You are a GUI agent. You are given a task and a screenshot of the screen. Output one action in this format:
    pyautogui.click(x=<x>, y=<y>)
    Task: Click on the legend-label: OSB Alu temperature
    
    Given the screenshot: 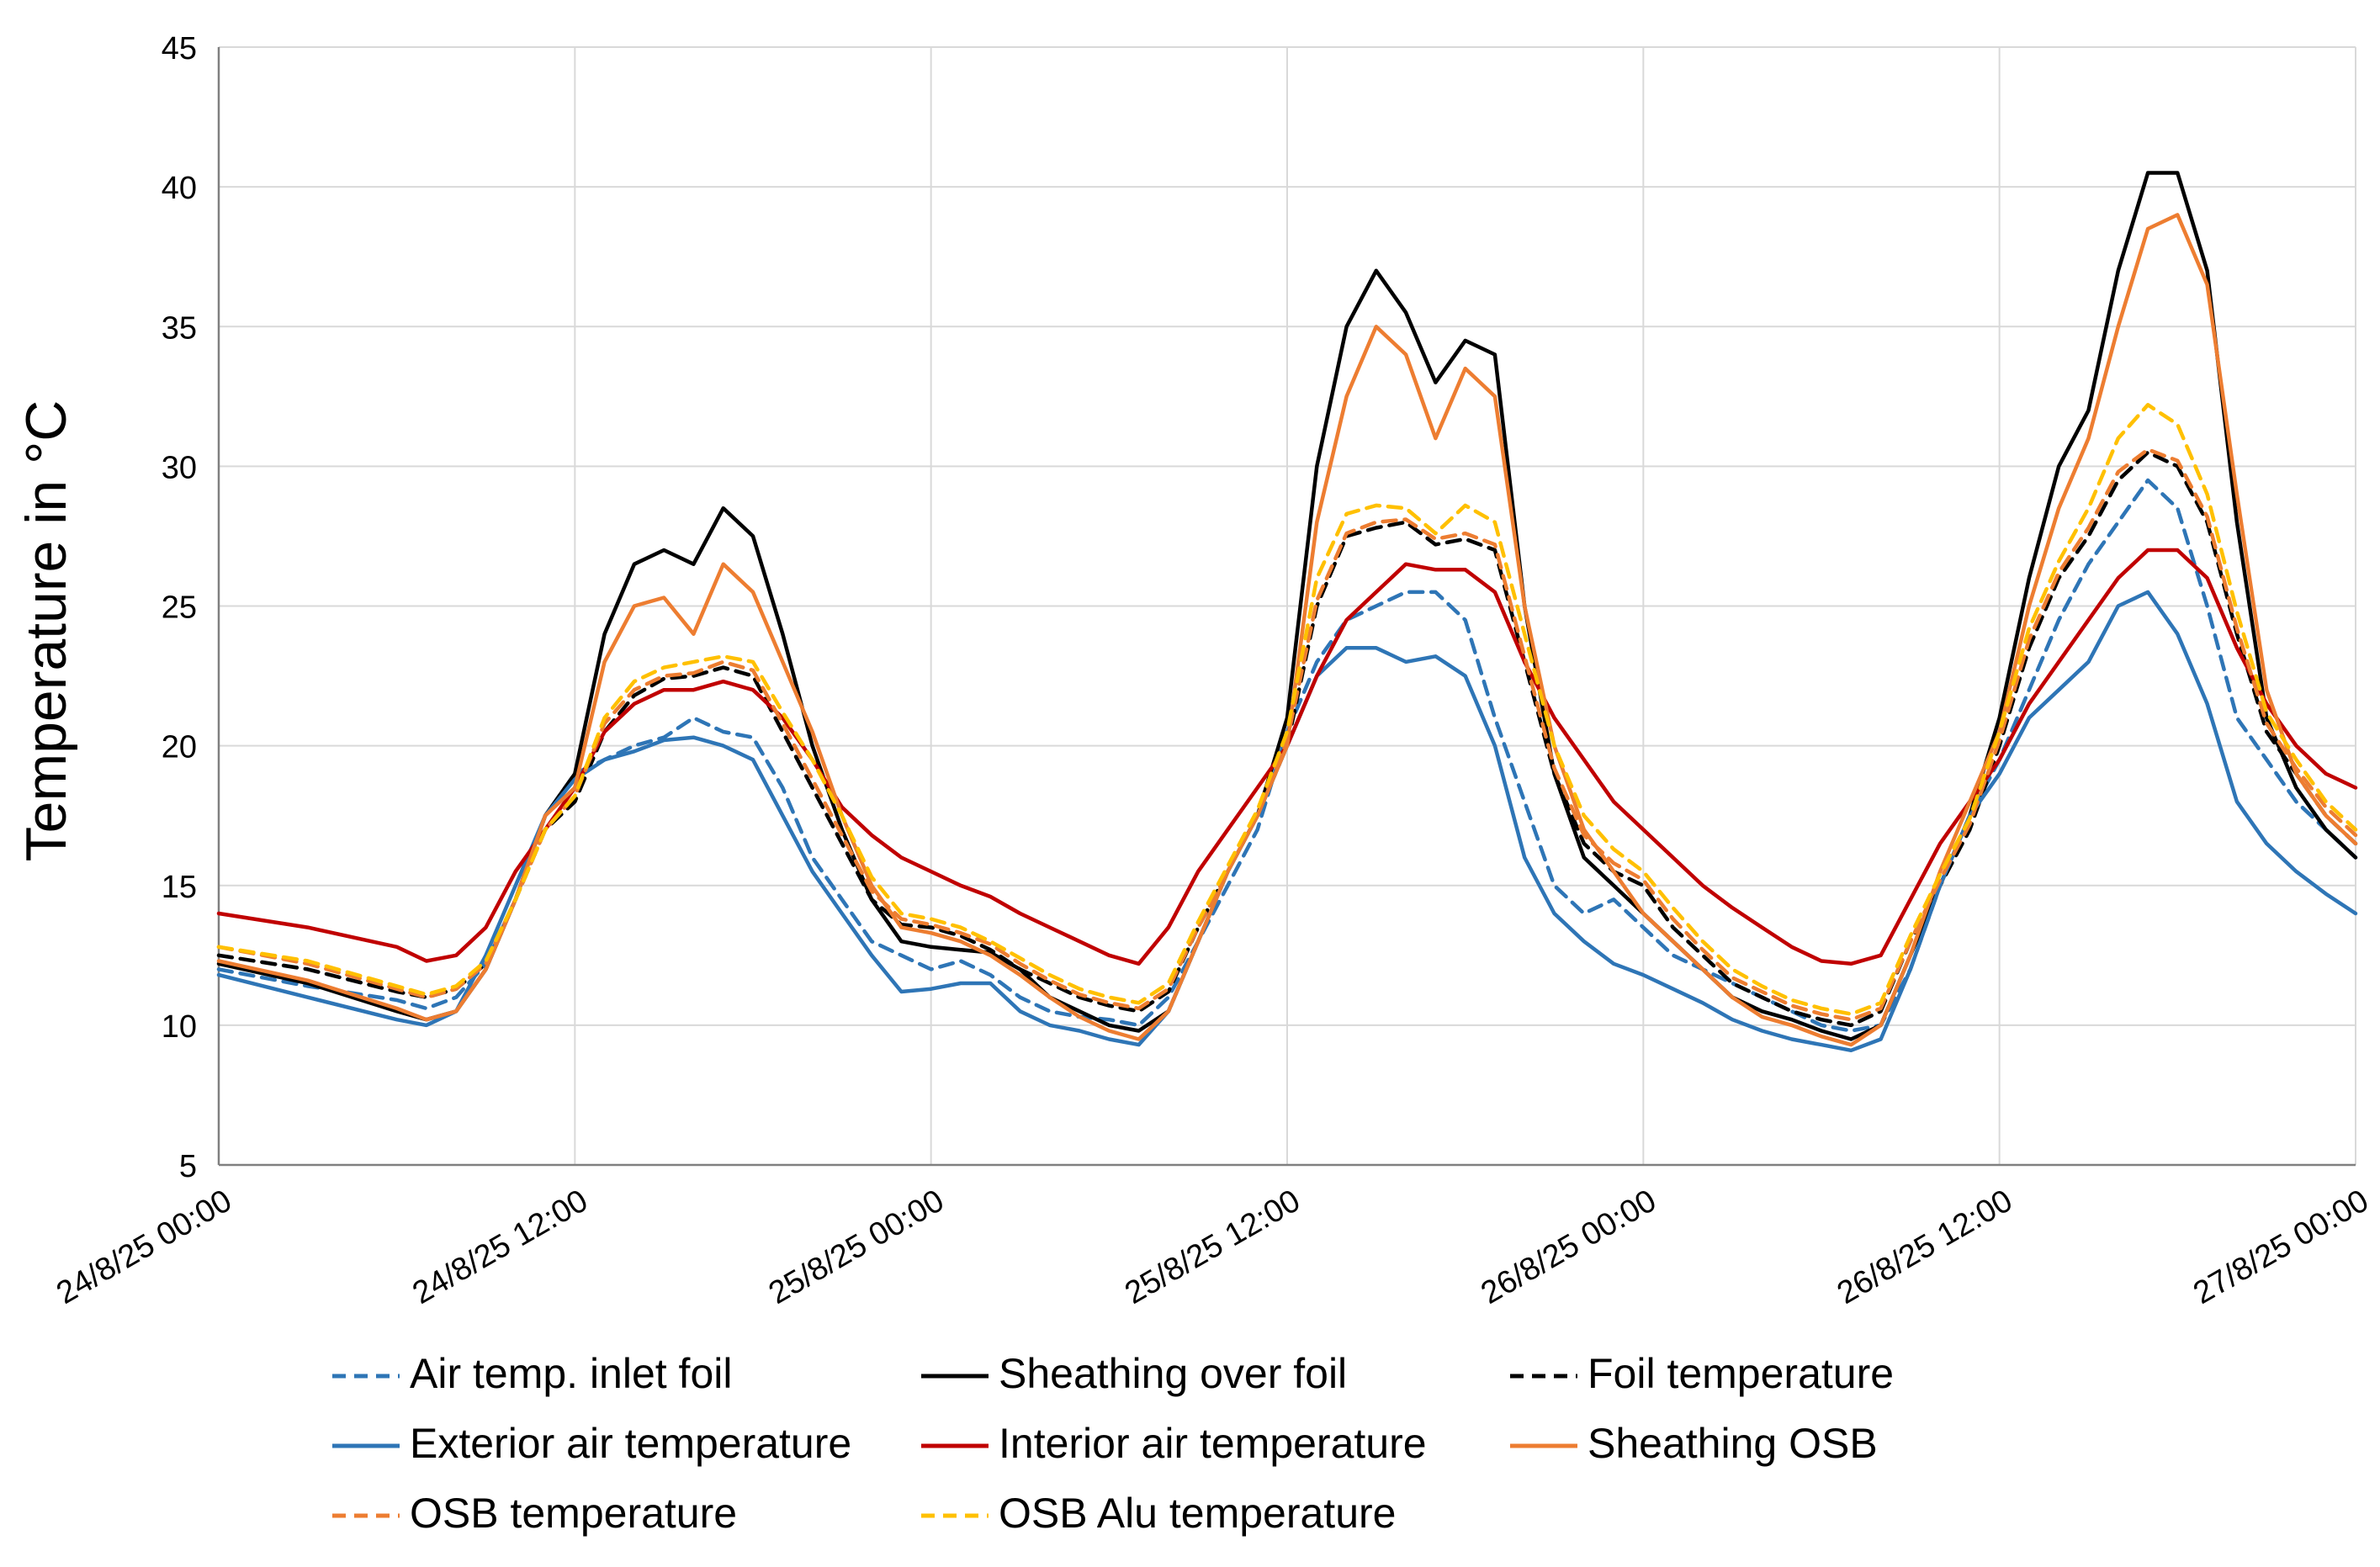 What is the action you would take?
    pyautogui.click(x=1197, y=1513)
    